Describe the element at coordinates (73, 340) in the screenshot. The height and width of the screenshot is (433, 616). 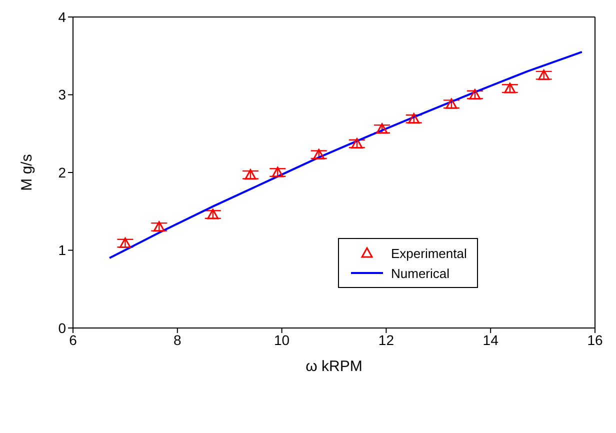
I see `x-tick-label: 6` at that location.